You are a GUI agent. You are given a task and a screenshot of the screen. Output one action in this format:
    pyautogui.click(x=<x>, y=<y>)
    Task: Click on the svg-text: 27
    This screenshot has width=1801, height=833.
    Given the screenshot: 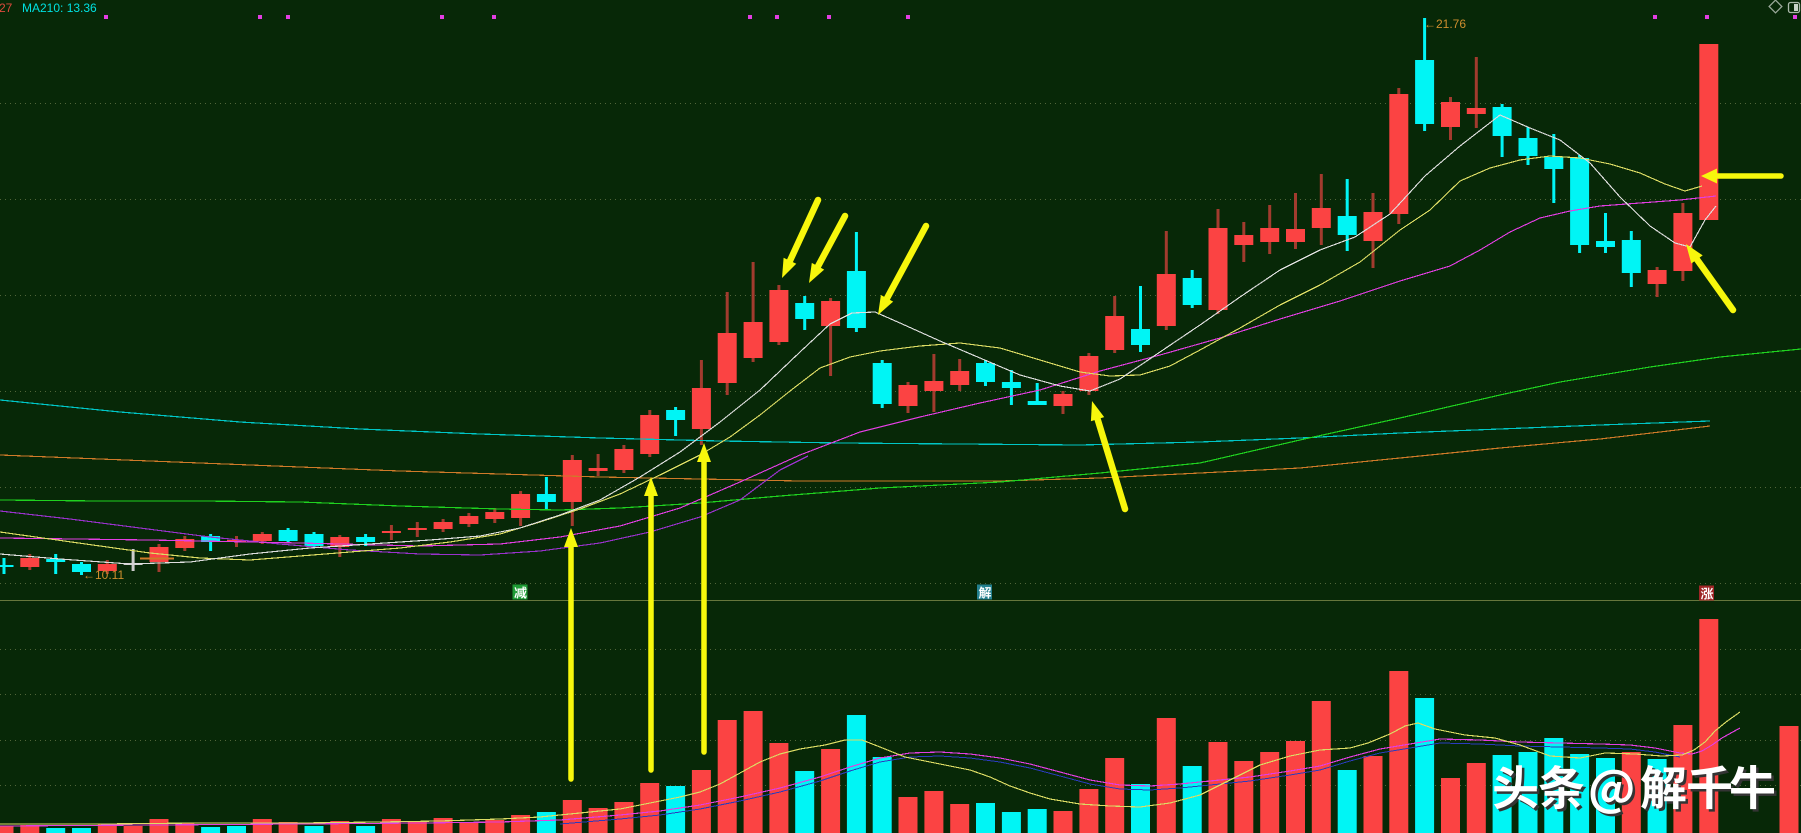 What is the action you would take?
    pyautogui.click(x=6, y=8)
    